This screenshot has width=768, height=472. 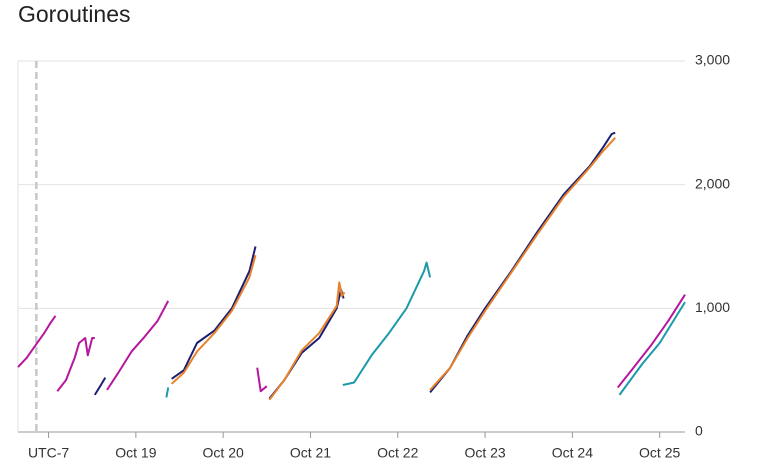 What do you see at coordinates (397, 453) in the screenshot?
I see `x-tick-label: Oct 22` at bounding box center [397, 453].